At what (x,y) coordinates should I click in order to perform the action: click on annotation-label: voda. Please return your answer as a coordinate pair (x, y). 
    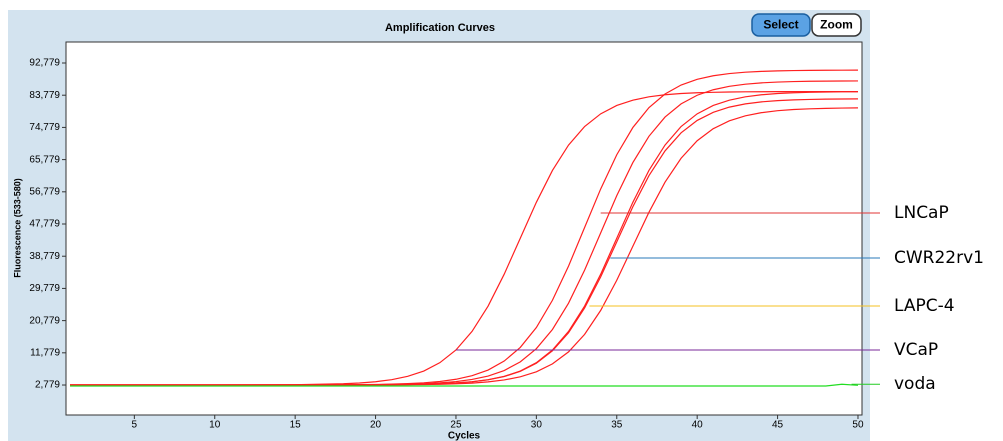
    Looking at the image, I should click on (915, 384).